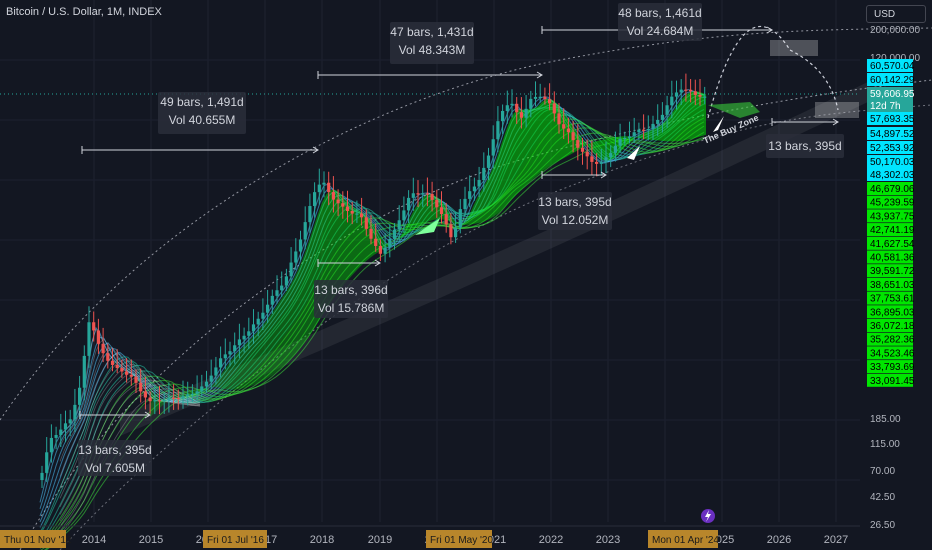  I want to click on cyan-price-badge-bg, so click(890, 79).